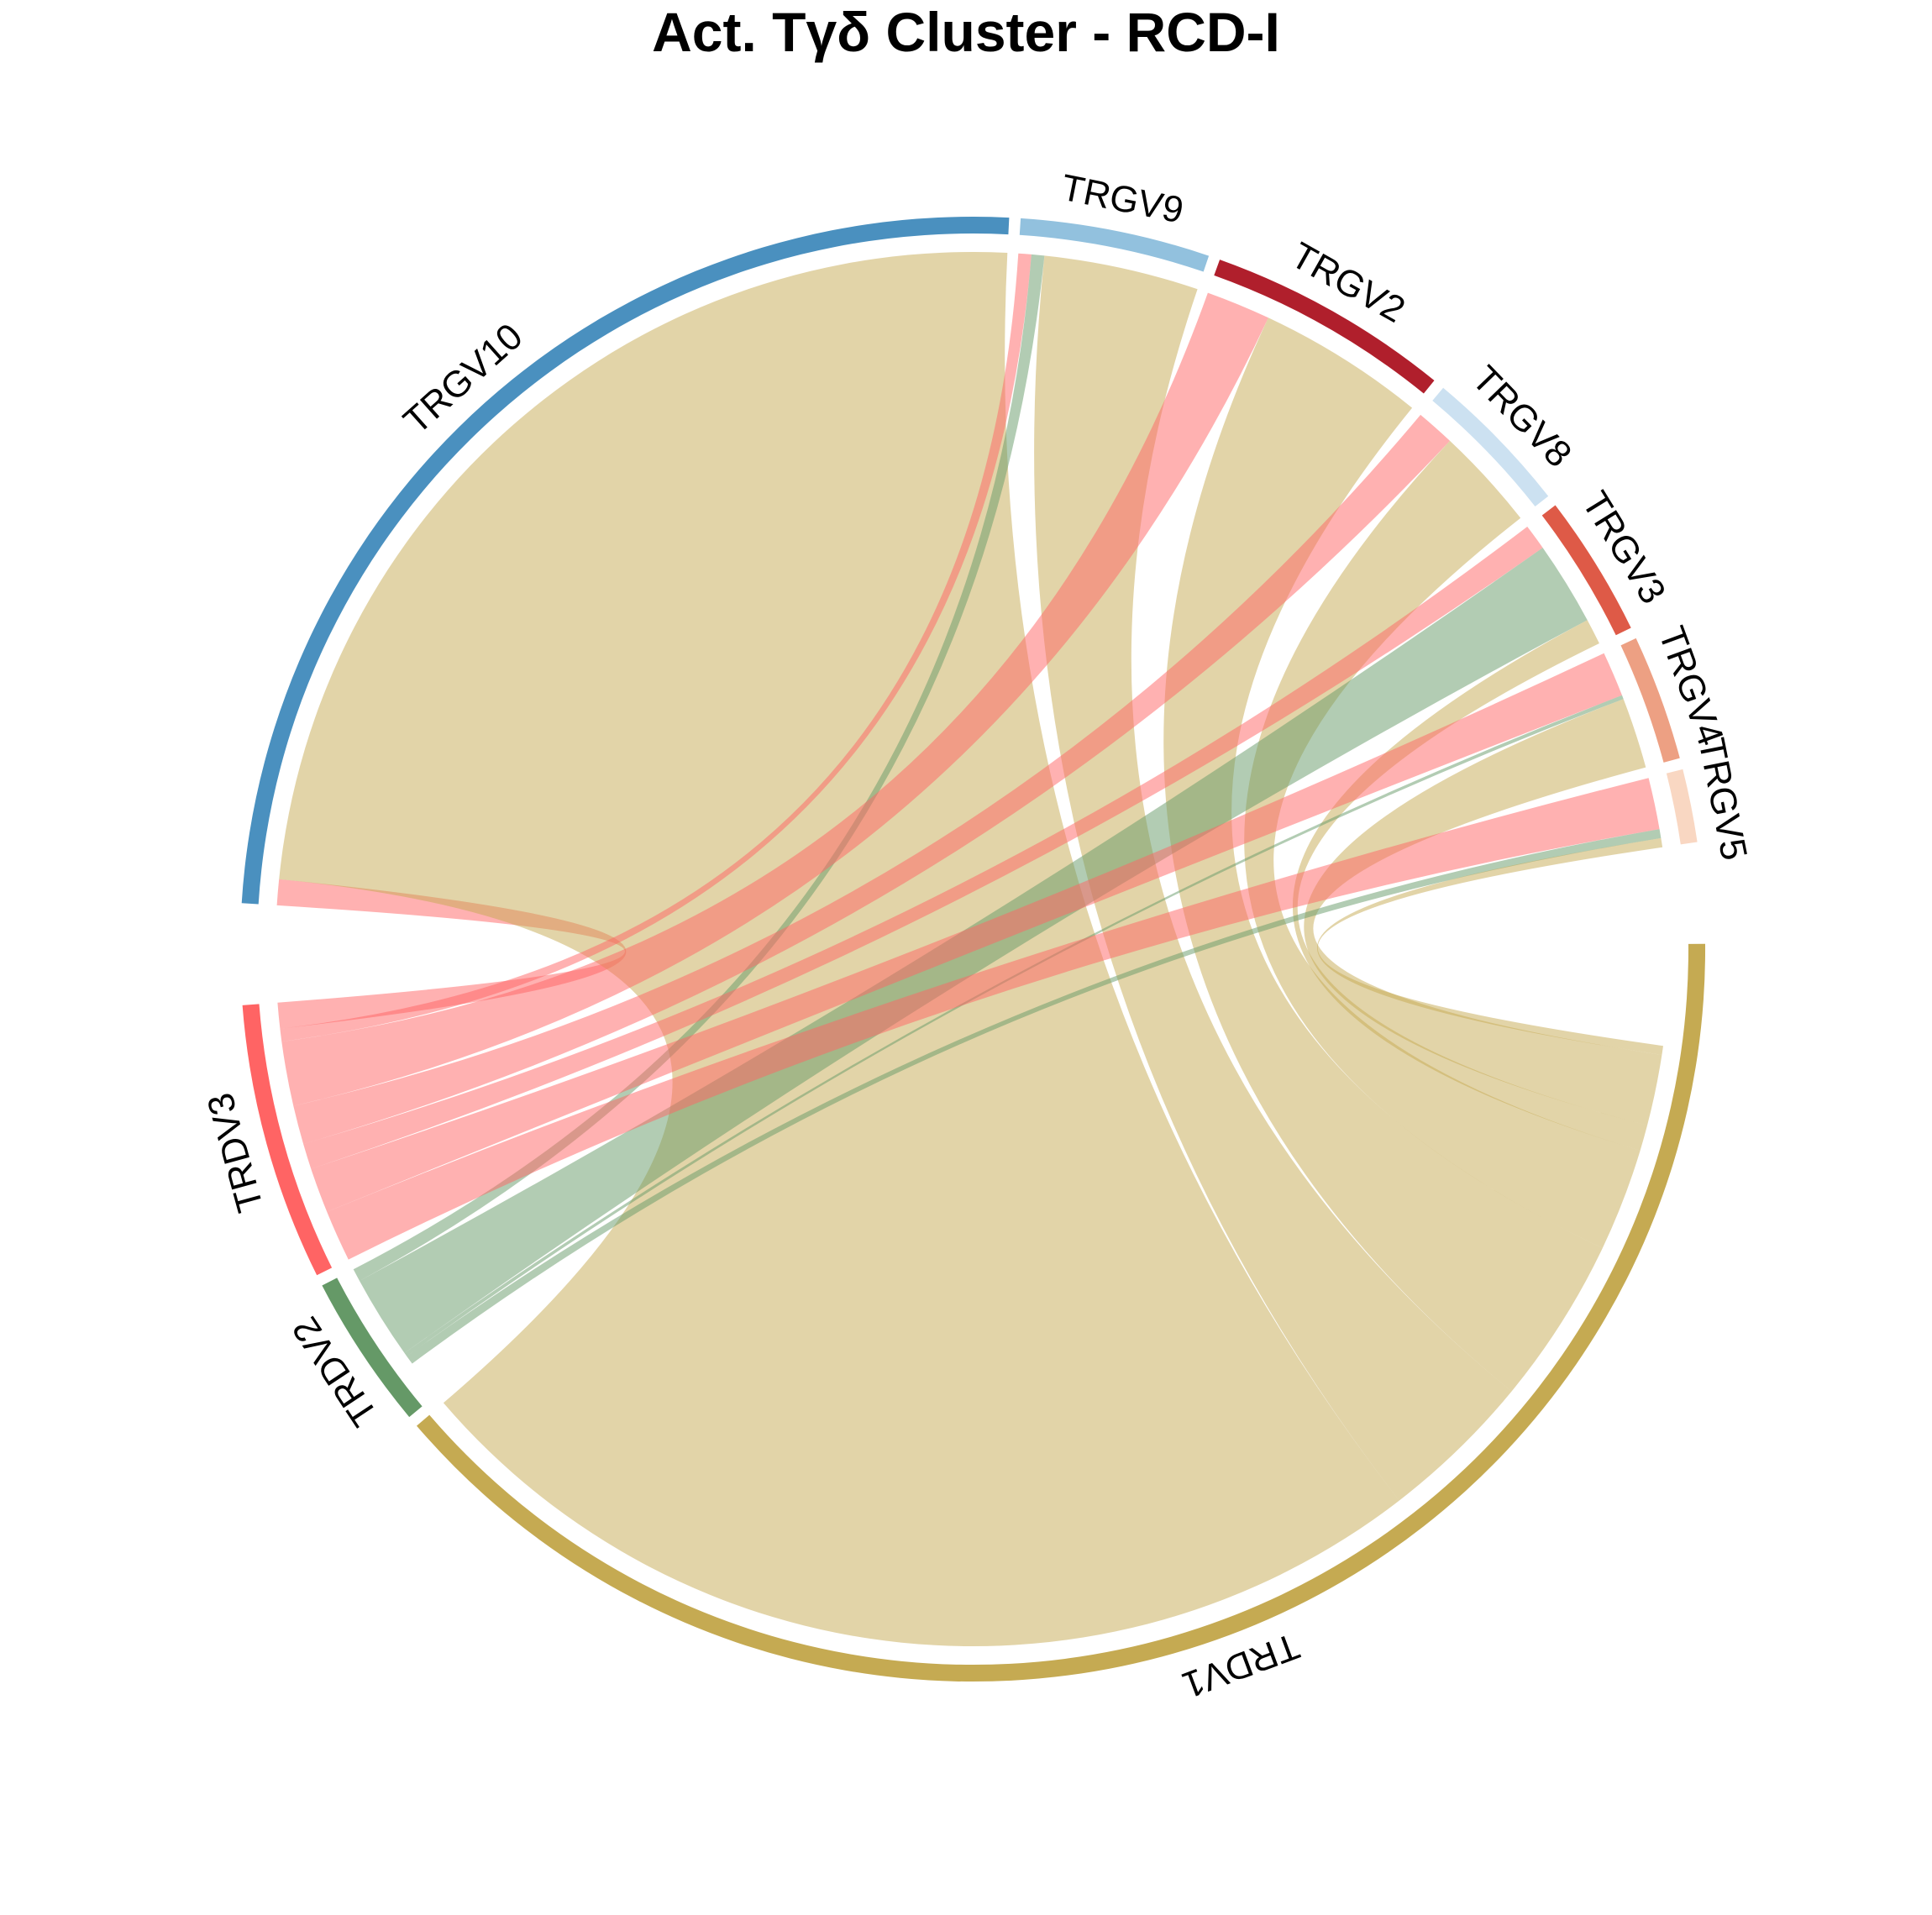 The height and width of the screenshot is (1915, 1932). I want to click on chart-title: Act. Tγδ Cluster - RCD-I, so click(966, 32).